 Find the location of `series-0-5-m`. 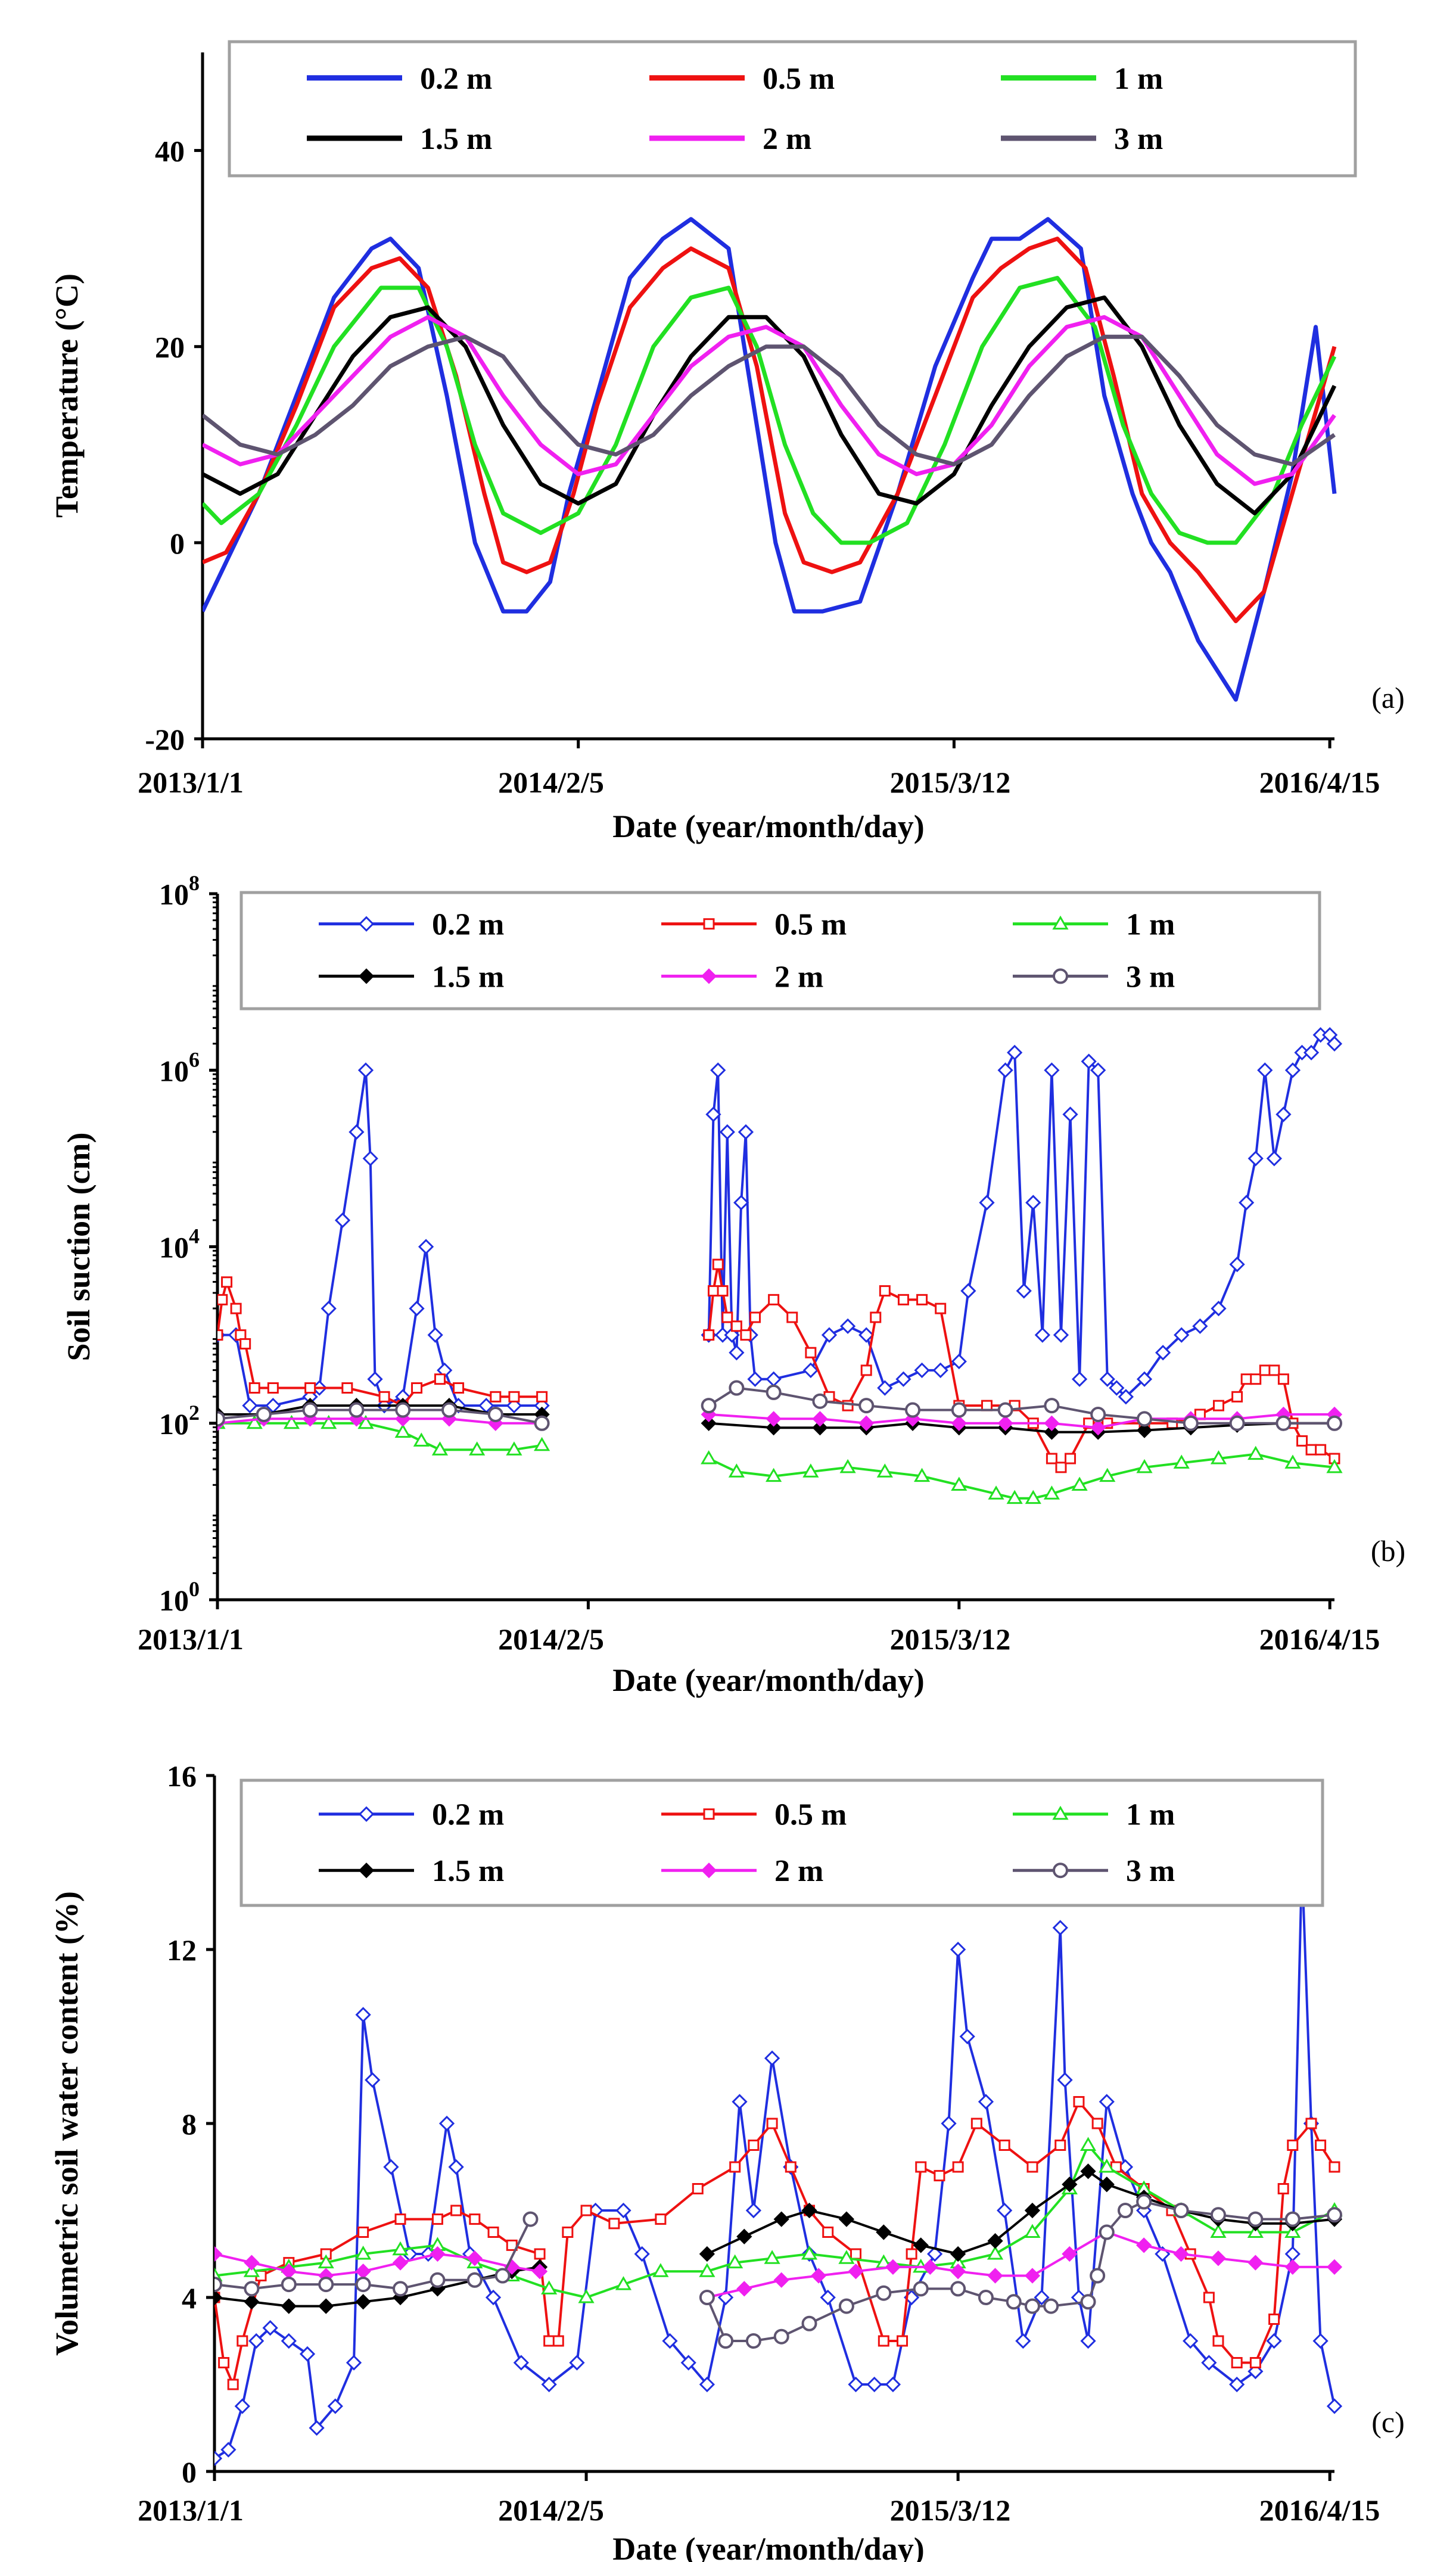

series-0-5-m is located at coordinates (778, 1365).